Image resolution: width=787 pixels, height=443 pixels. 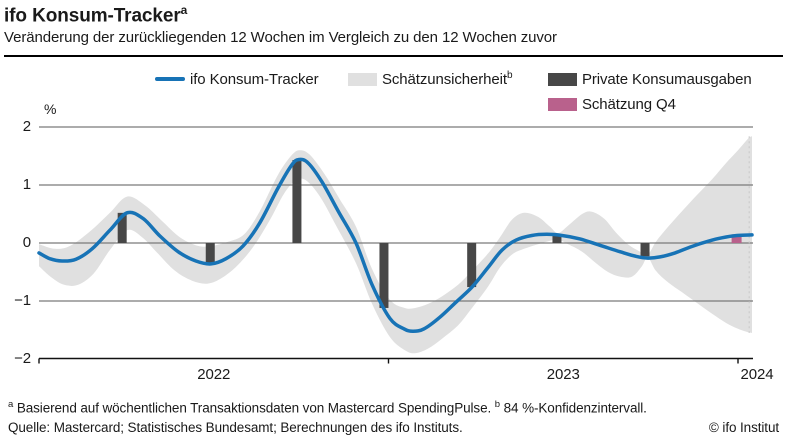 I want to click on legend-item-consumption: Private Konsumausgaben, so click(x=650, y=79).